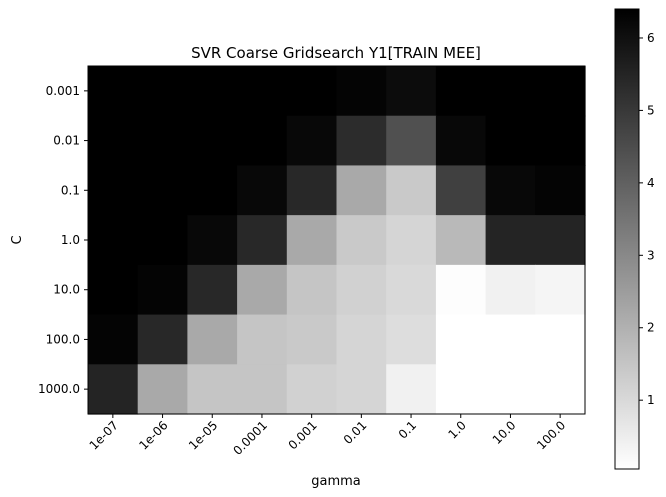 Image resolution: width=666 pixels, height=497 pixels. Describe the element at coordinates (651, 183) in the screenshot. I see `colorbar-tick-label: 4` at that location.